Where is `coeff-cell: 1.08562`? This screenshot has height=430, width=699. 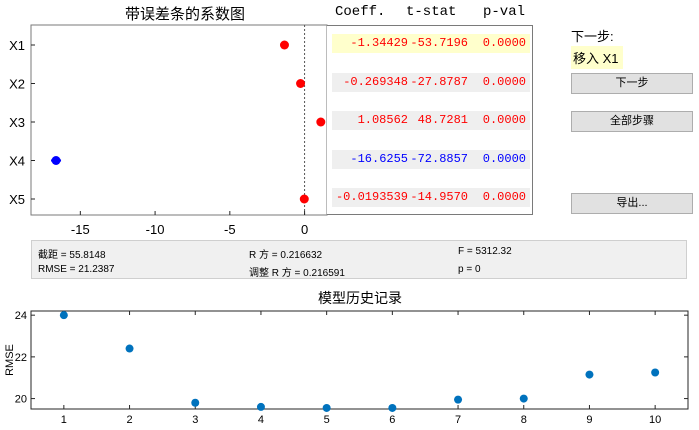 coeff-cell: 1.08562 is located at coordinates (382, 120).